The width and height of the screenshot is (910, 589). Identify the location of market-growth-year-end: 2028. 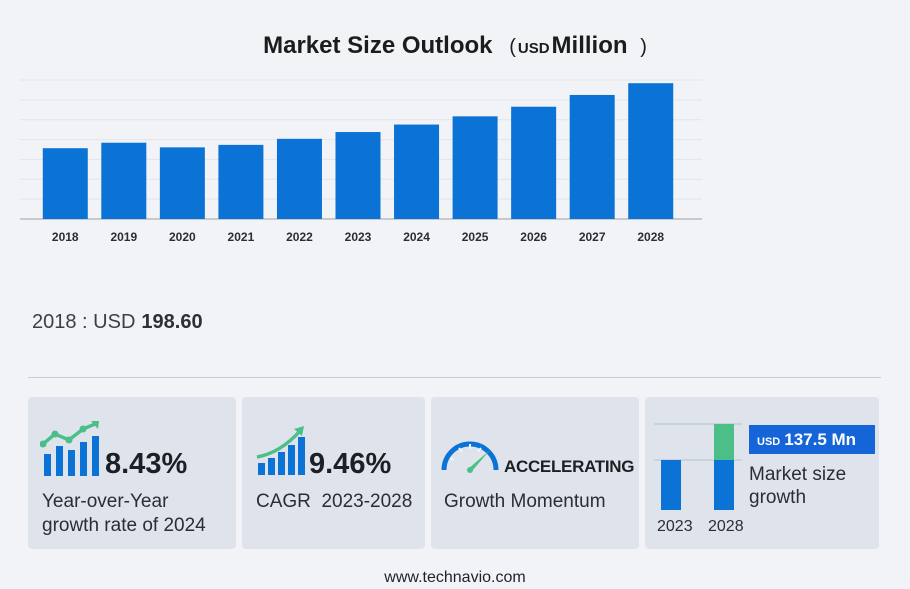
(726, 526).